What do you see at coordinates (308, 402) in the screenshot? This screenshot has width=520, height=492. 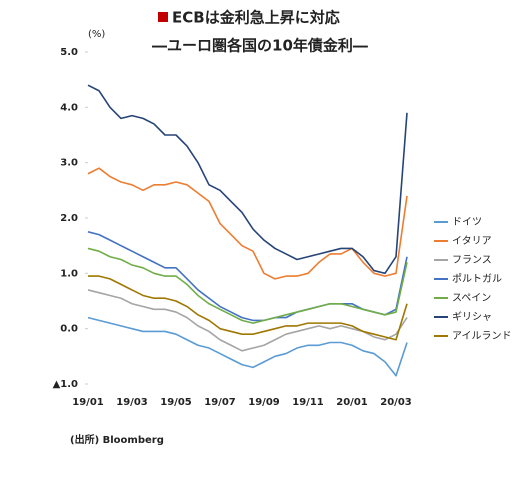 I see `x-tick-label: 19/11` at bounding box center [308, 402].